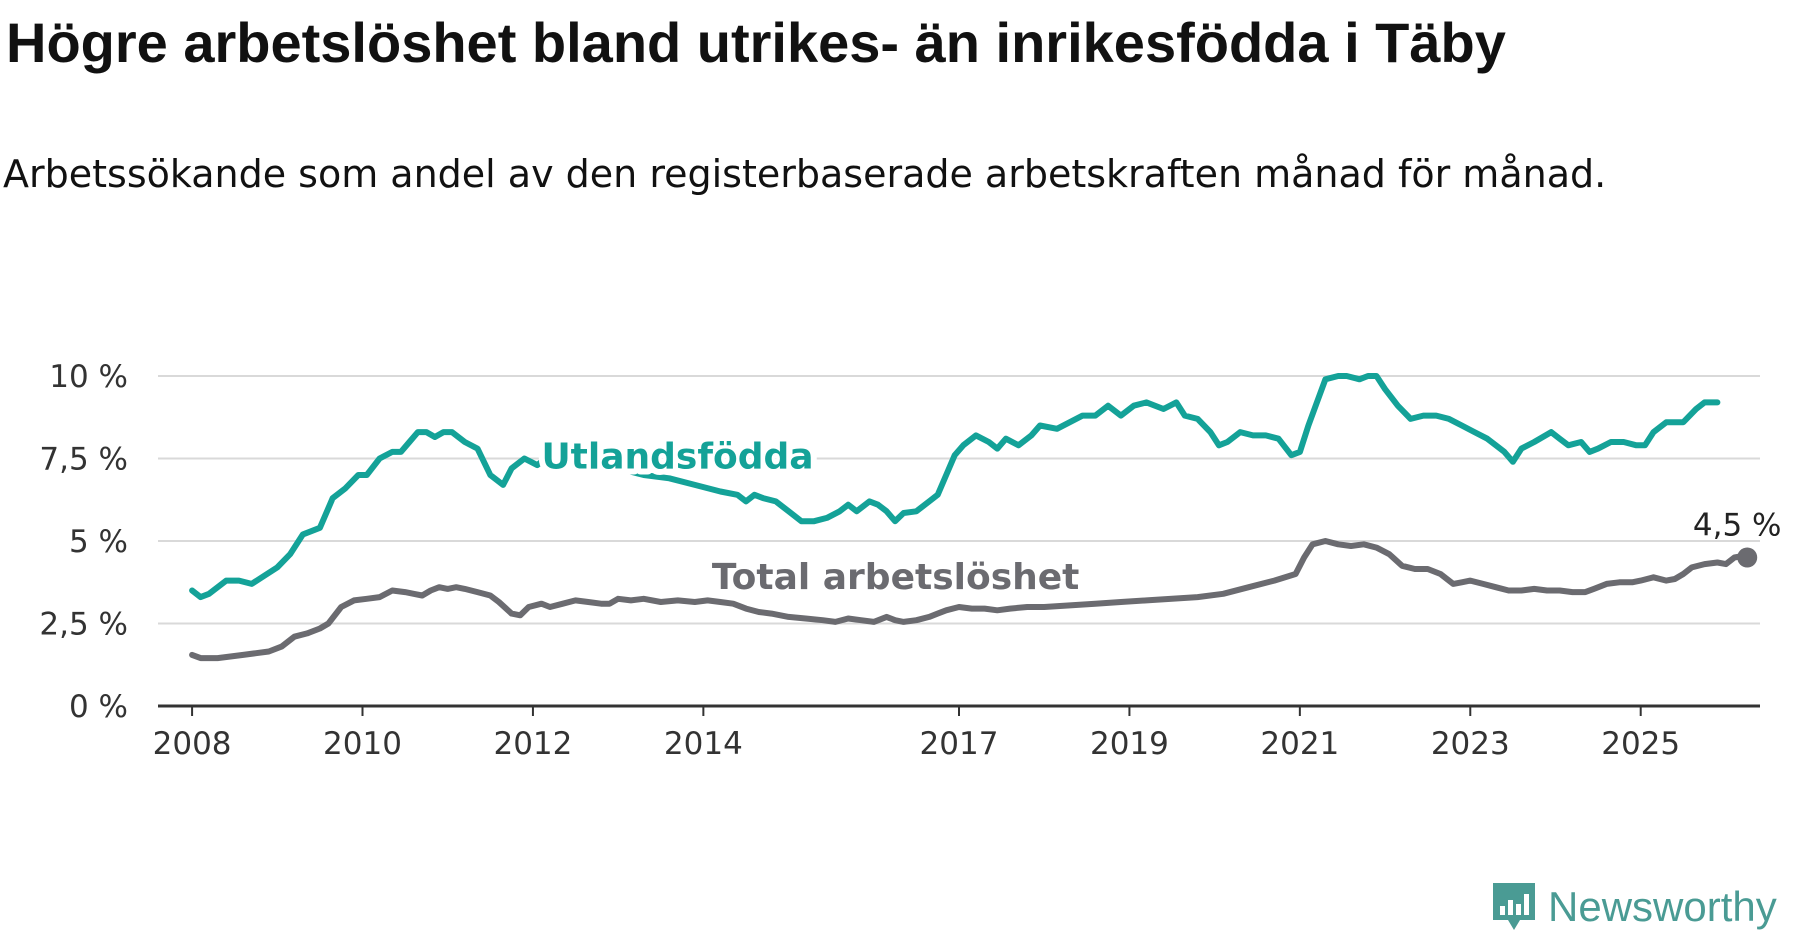 The height and width of the screenshot is (948, 1800). Describe the element at coordinates (1299, 744) in the screenshot. I see `x-tick-label: 2021` at that location.